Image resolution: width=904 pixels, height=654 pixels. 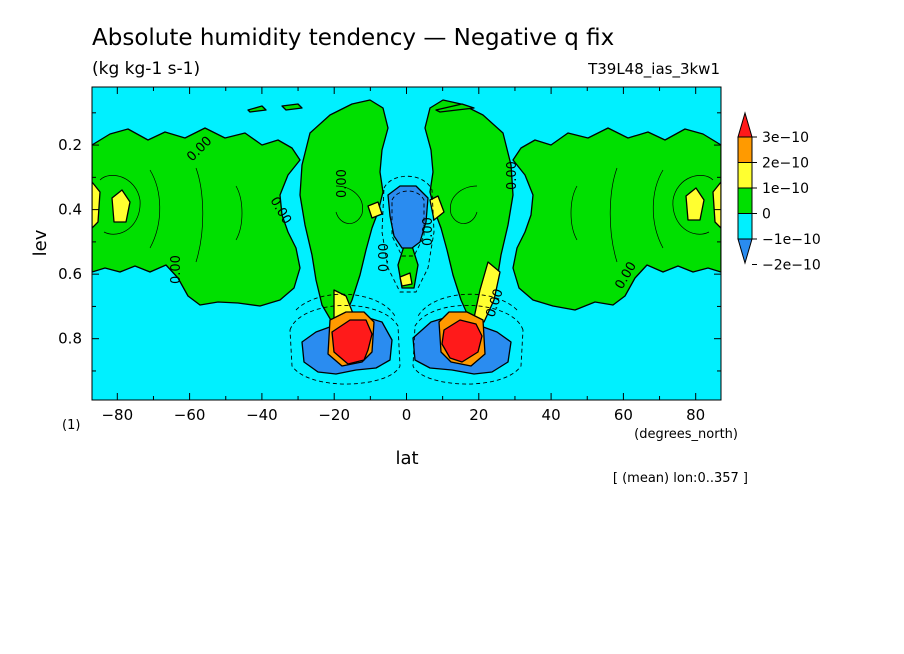 What do you see at coordinates (117, 415) in the screenshot?
I see `x-tick-label: −80` at bounding box center [117, 415].